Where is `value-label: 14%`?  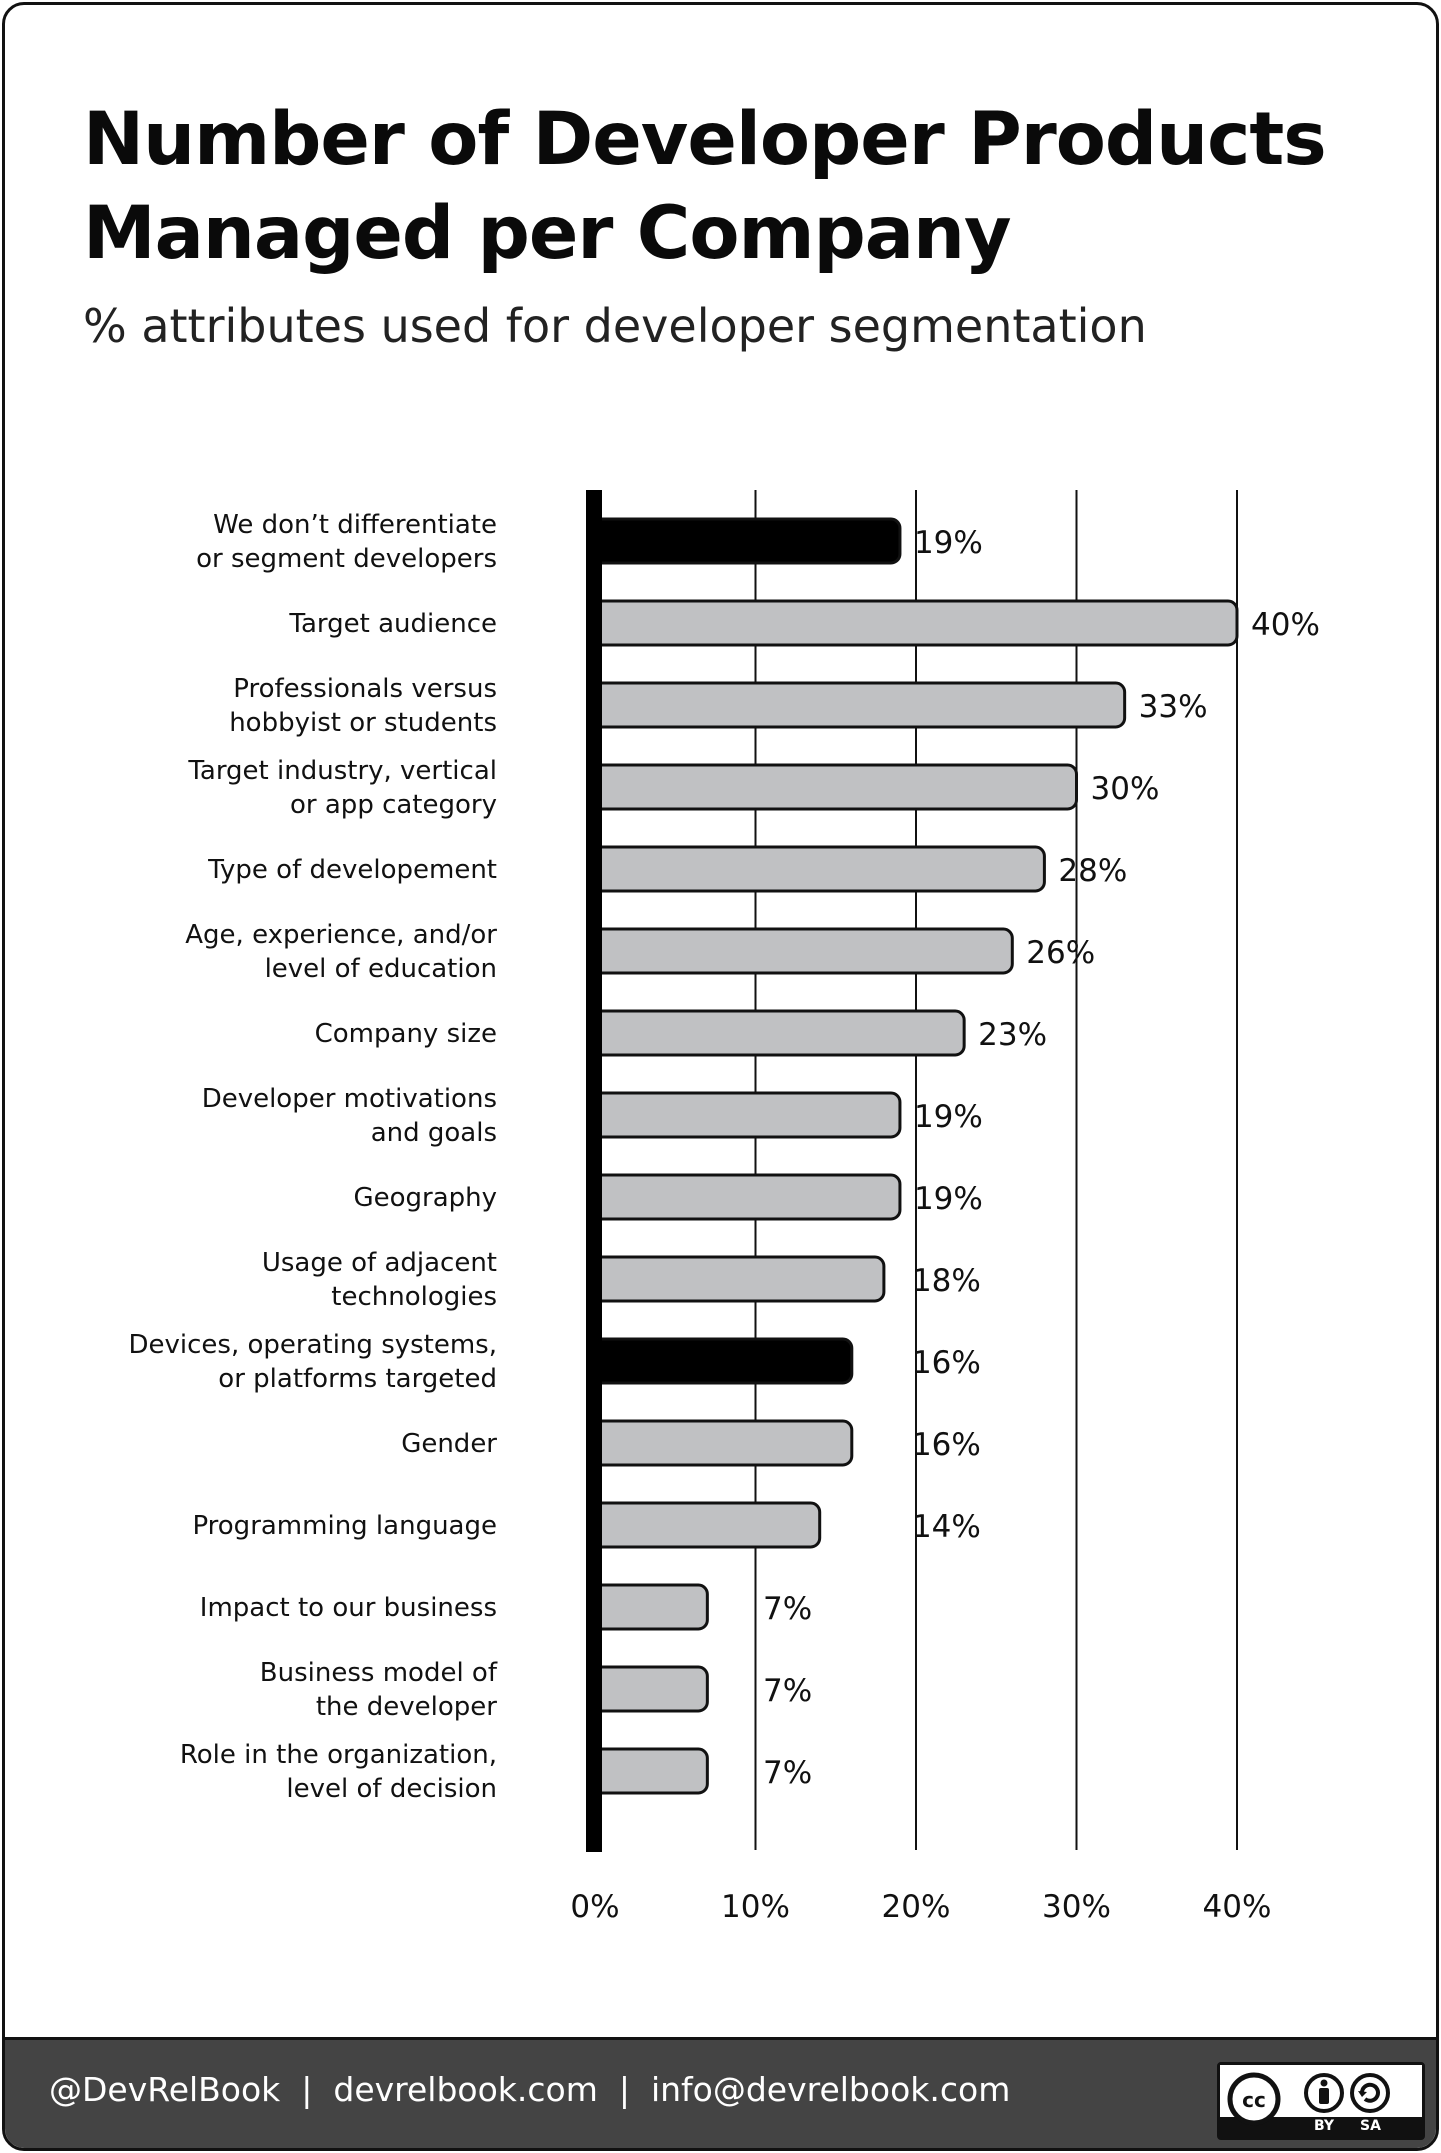
value-label: 14% is located at coordinates (946, 1527).